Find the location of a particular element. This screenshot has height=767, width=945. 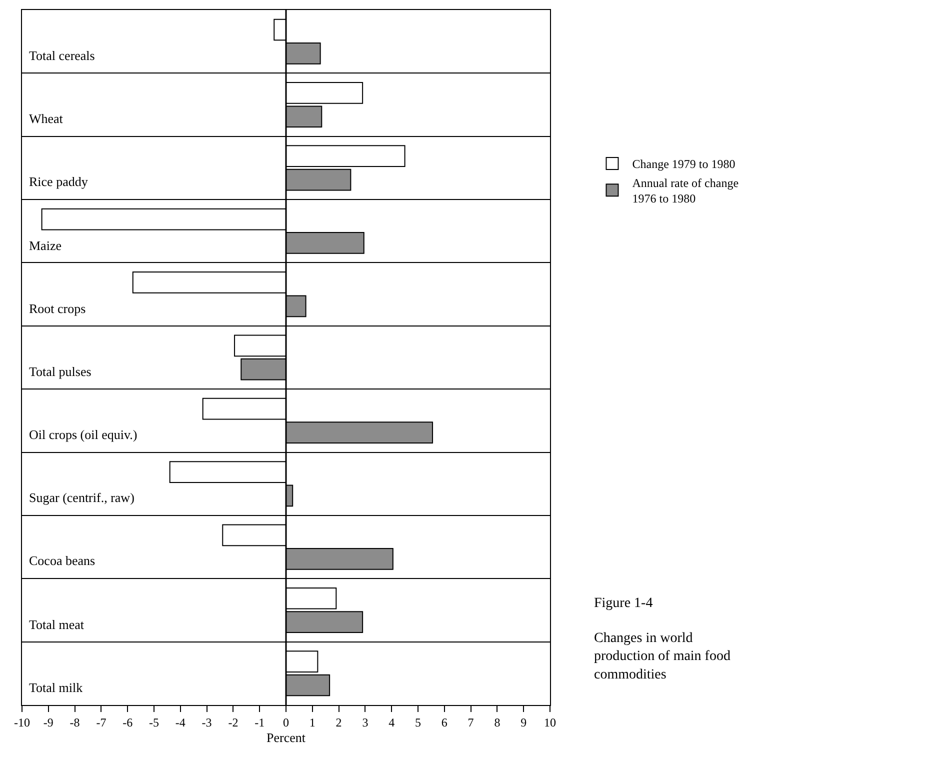

y-tick-label: Oil crops (oil equiv.) is located at coordinates (83, 434).